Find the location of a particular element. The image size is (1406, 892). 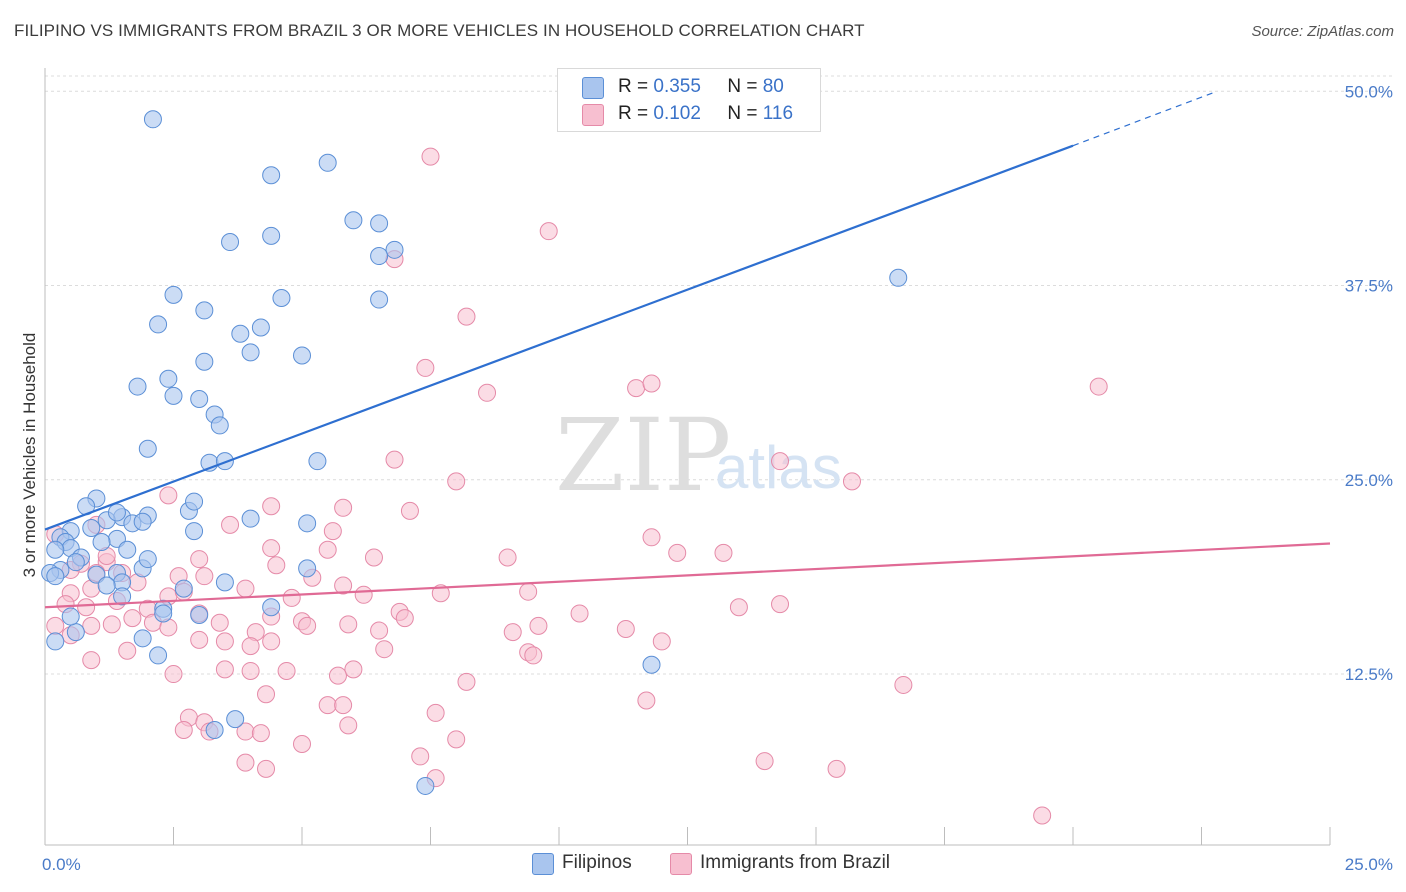

y-tick-label: 50.0% is located at coordinates (1369, 91).